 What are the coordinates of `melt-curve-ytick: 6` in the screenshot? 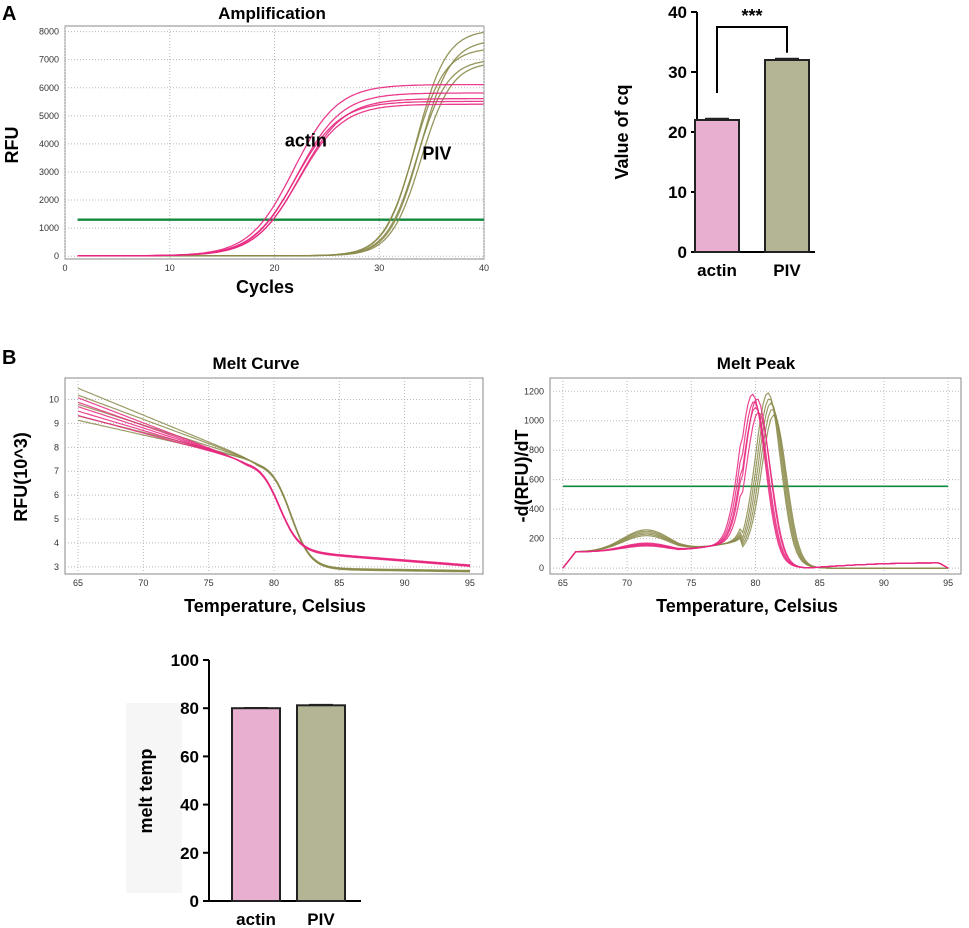 It's located at (56, 495).